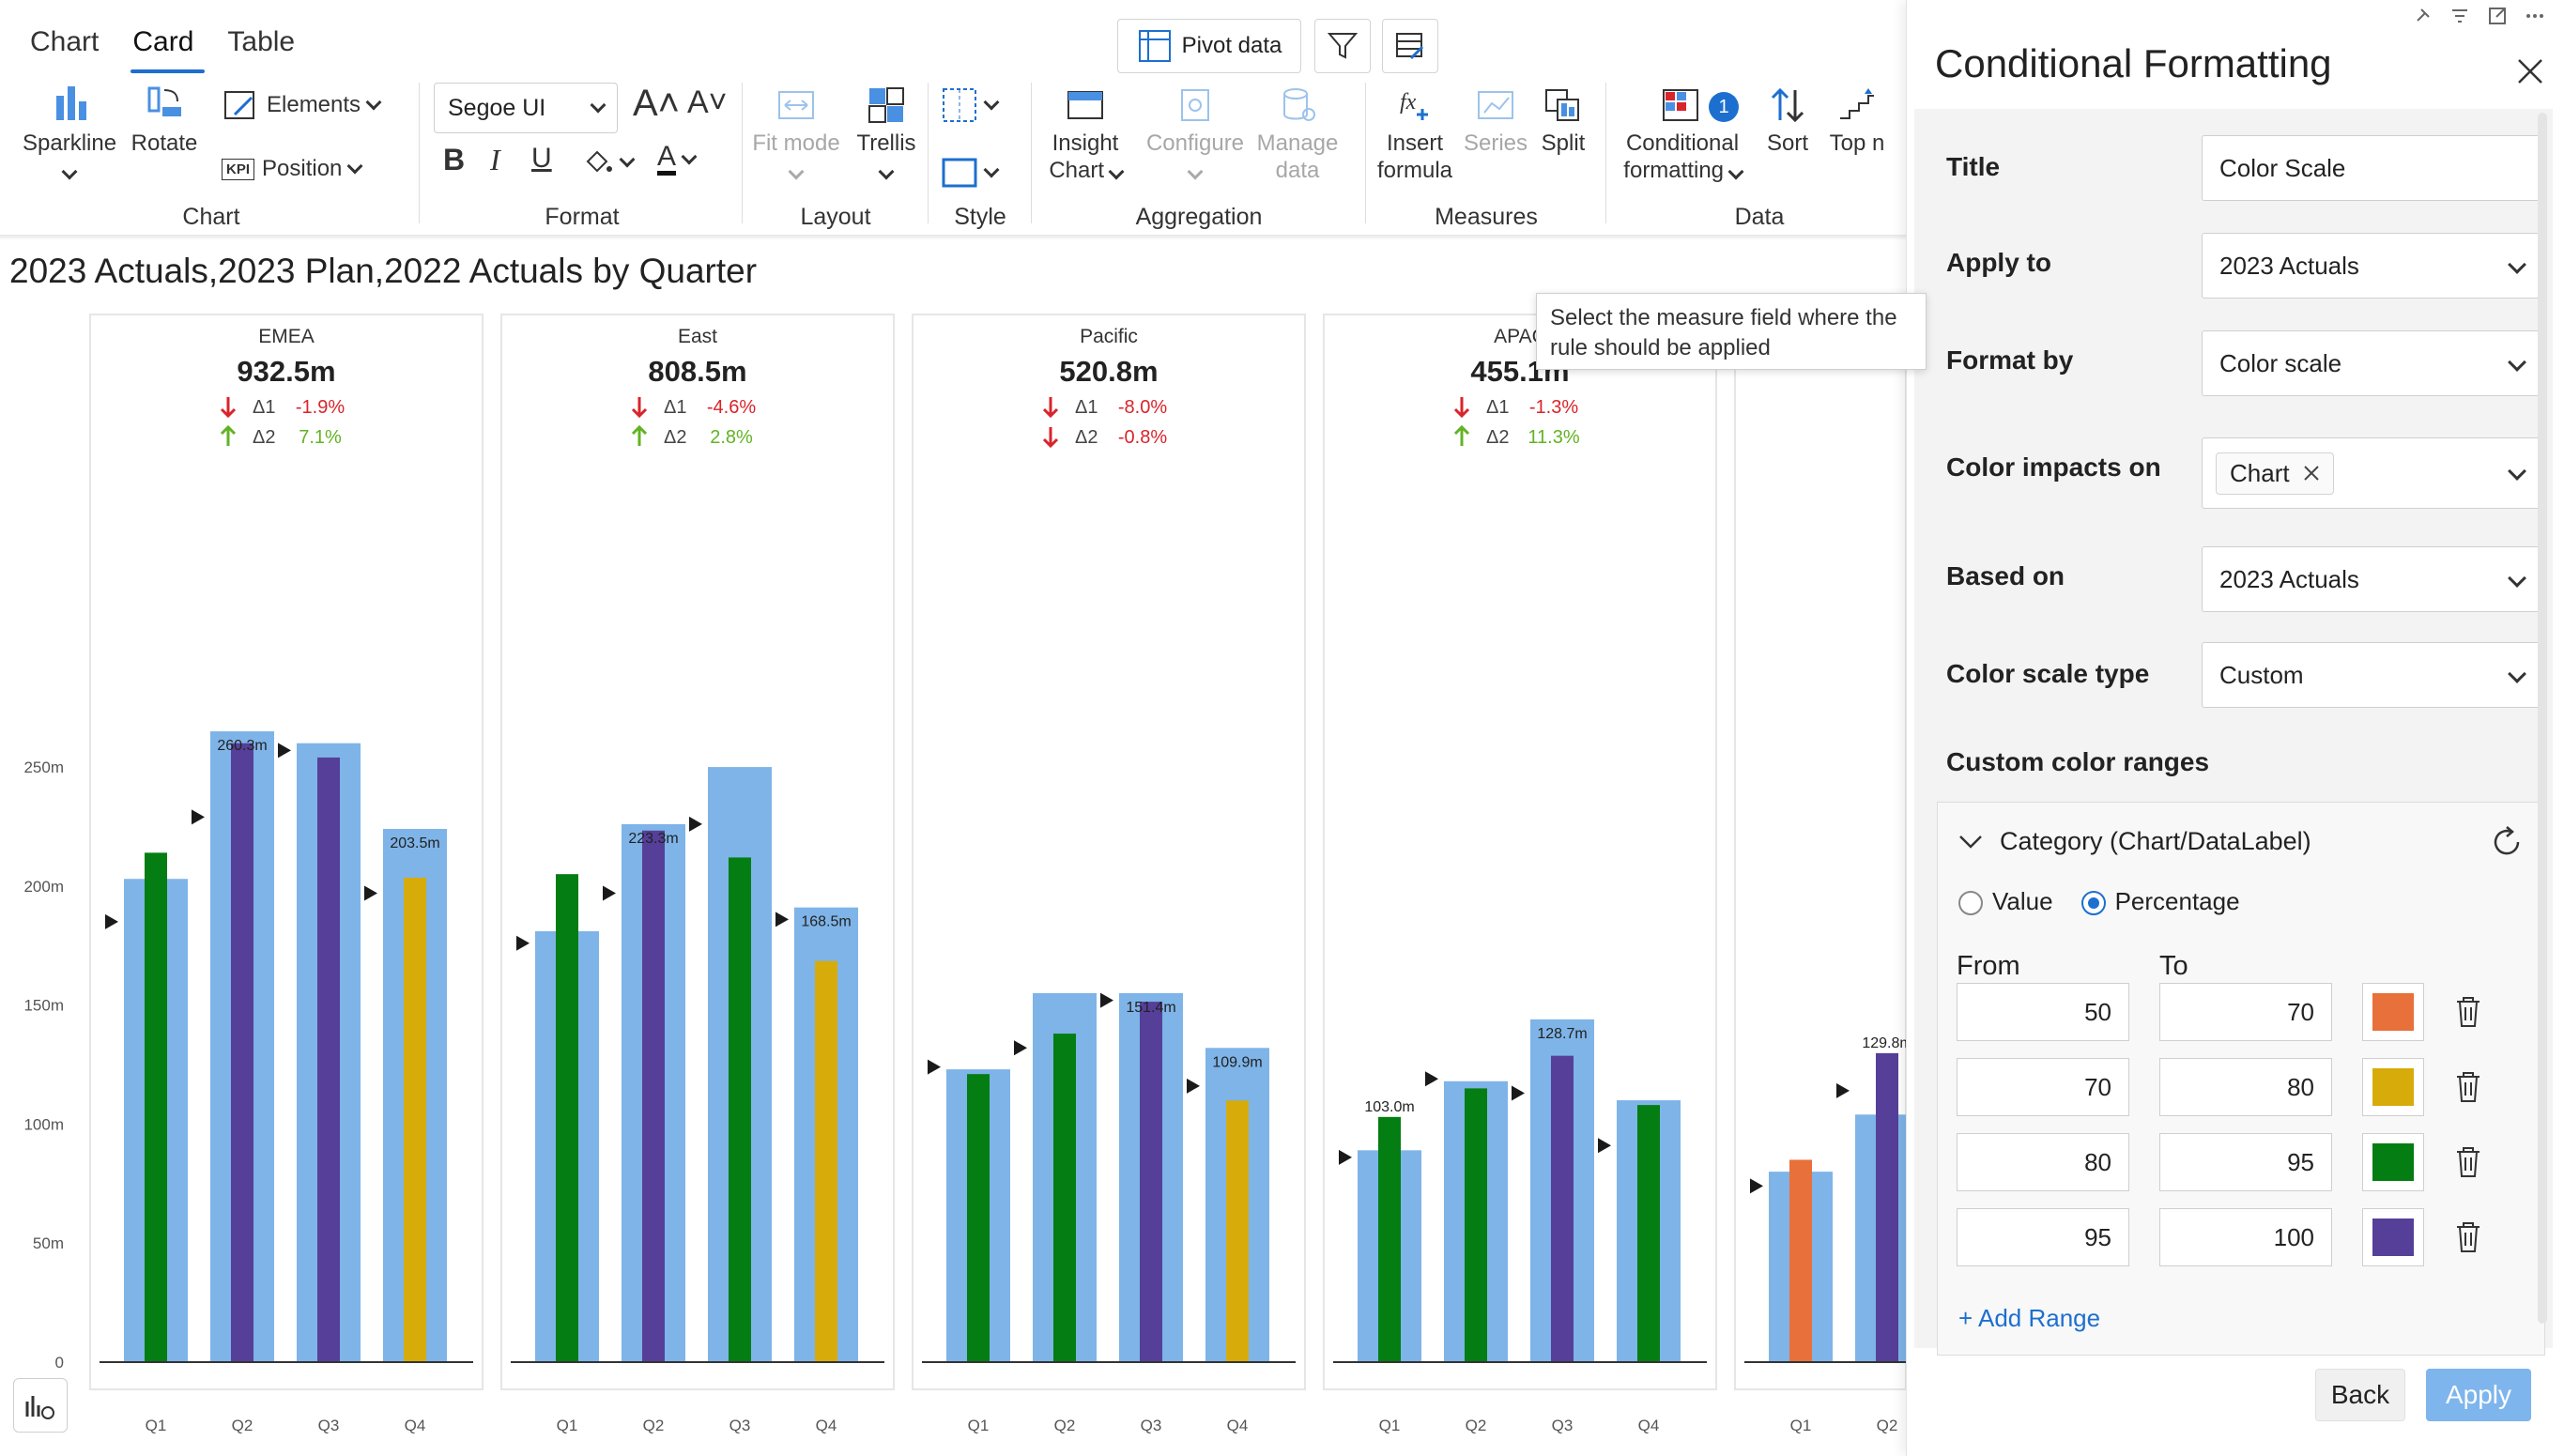  Describe the element at coordinates (1415, 135) in the screenshot. I see `insert-formula-button: fx Insert formula` at that location.